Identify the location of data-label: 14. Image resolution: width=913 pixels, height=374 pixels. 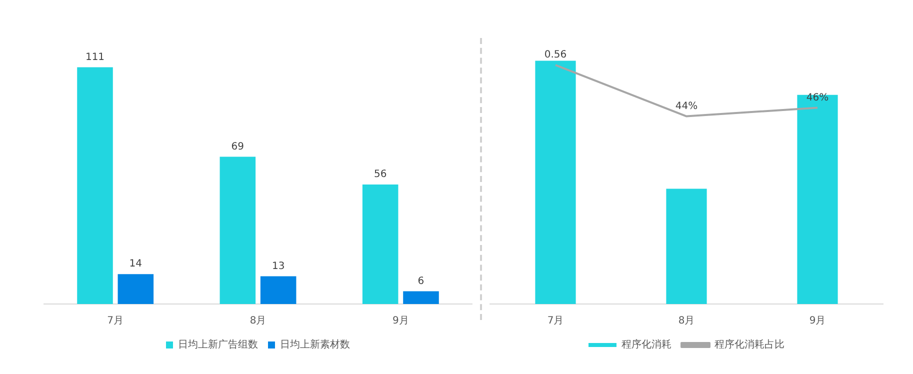
(135, 264).